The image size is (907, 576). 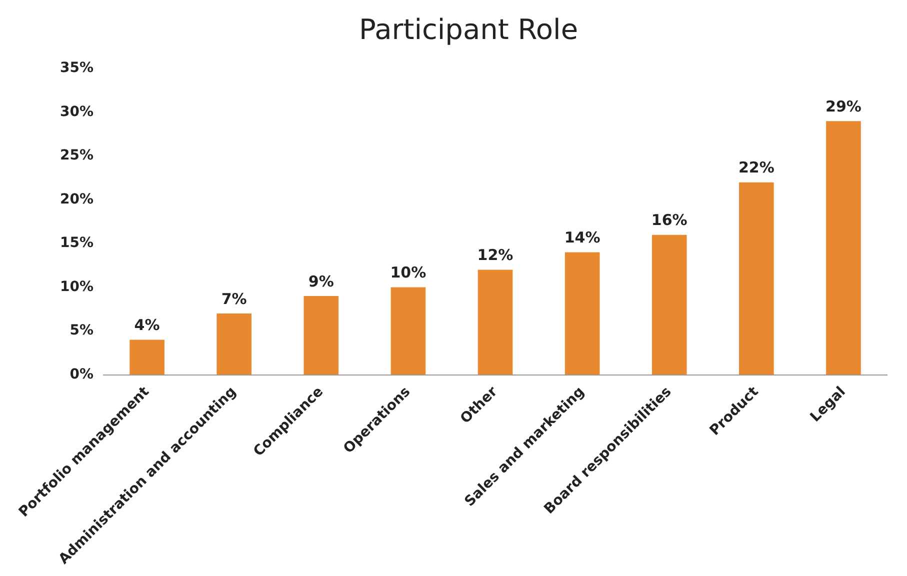 What do you see at coordinates (82, 330) in the screenshot?
I see `y-tick-label: 5%` at bounding box center [82, 330].